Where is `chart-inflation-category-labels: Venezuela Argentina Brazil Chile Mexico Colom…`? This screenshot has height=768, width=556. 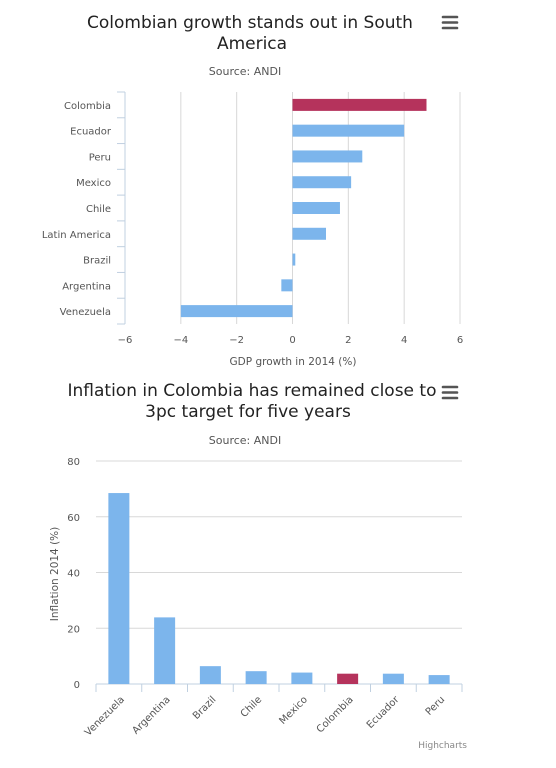
chart-inflation-category-labels: Venezuela Argentina Brazil Chile Mexico Colom… is located at coordinates (265, 716).